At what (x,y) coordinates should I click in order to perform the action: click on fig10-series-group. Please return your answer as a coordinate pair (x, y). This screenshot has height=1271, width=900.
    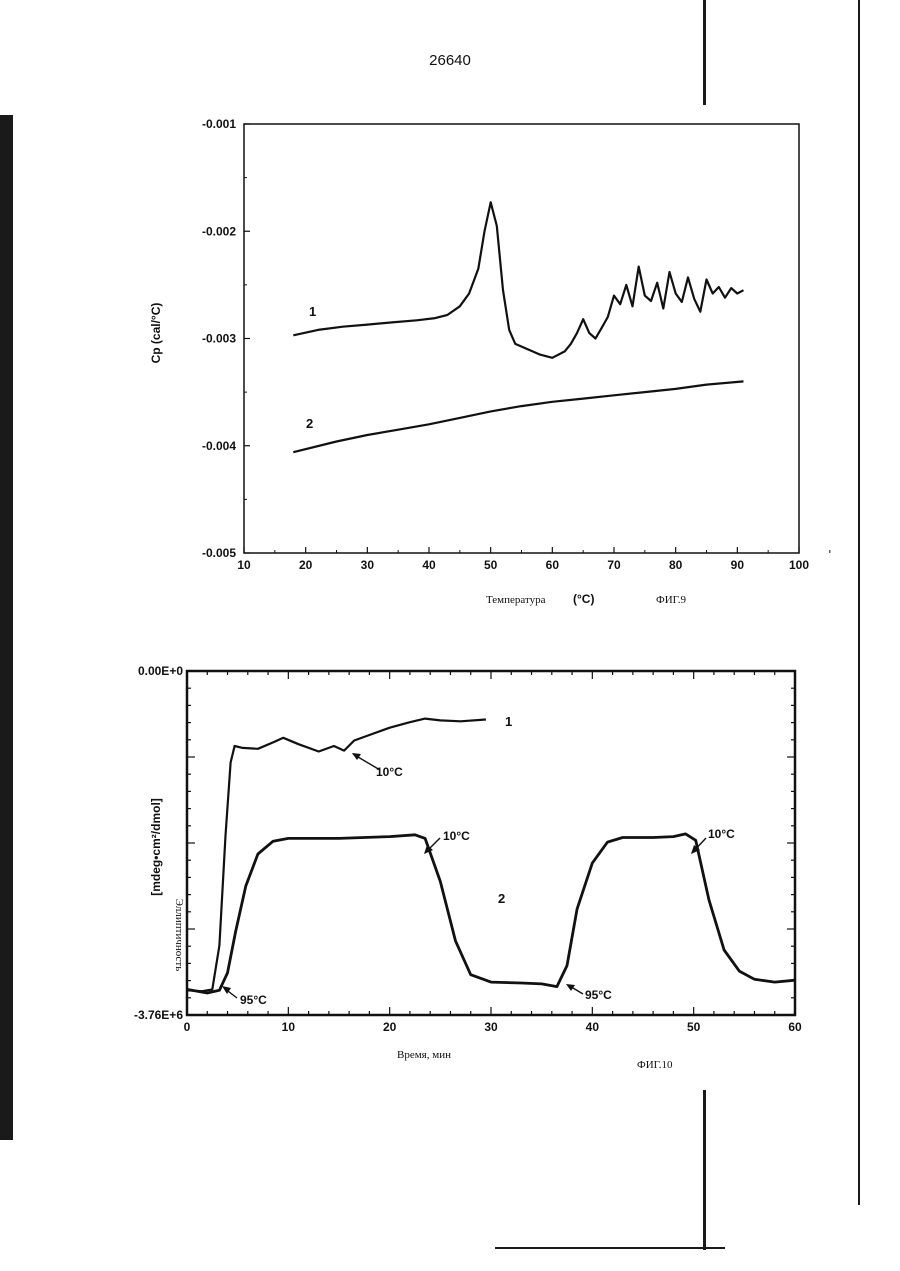
    Looking at the image, I should click on (491, 856).